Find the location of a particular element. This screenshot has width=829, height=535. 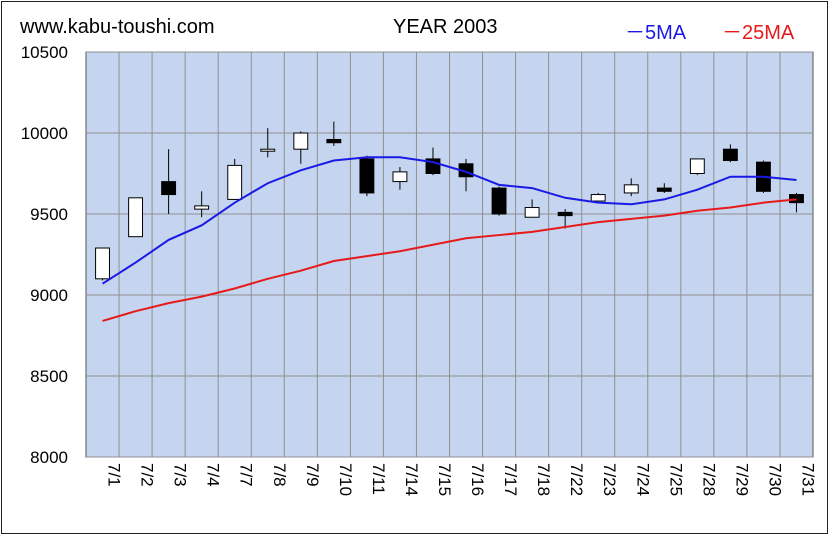

x-tick-label: 7/4 is located at coordinates (213, 475).